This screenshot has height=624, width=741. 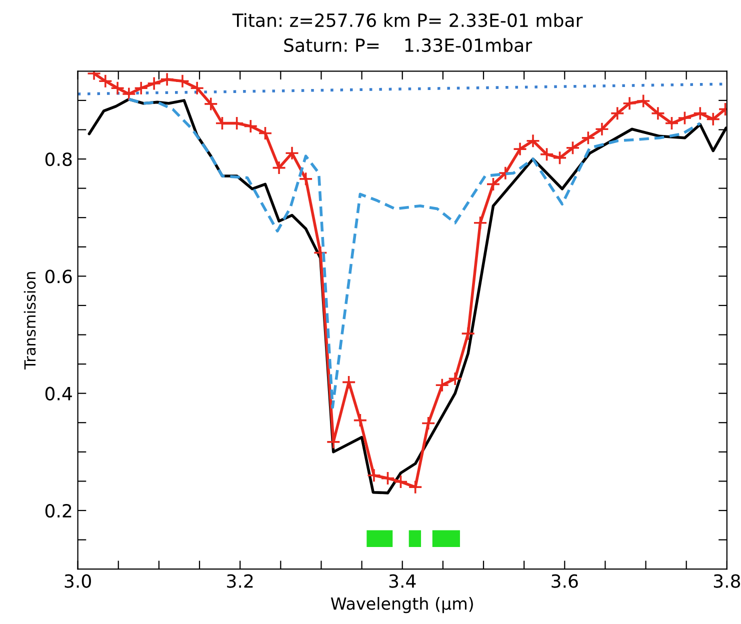 I want to click on y-tick-label: 0.8, so click(x=58, y=159).